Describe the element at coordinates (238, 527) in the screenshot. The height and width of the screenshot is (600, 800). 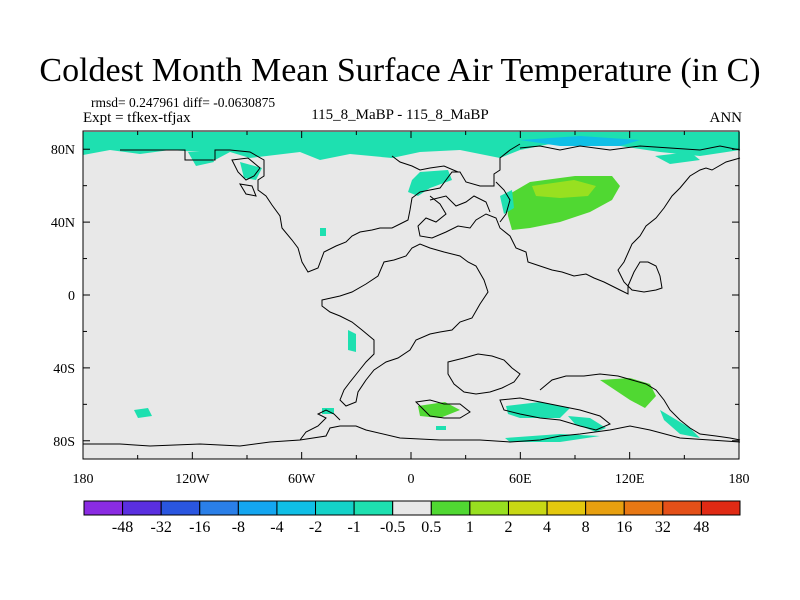
I see `colorbar-label: -8` at that location.